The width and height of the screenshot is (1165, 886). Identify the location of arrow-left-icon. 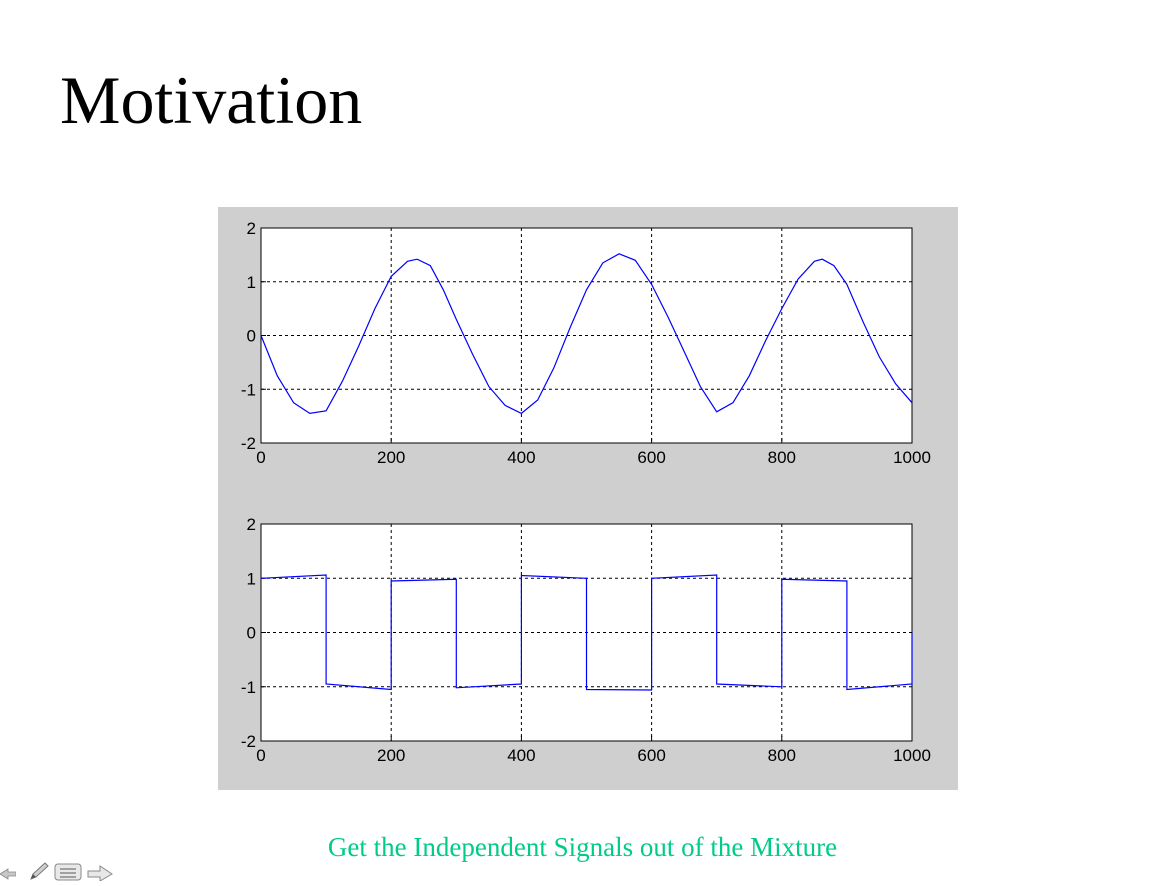
(8, 873).